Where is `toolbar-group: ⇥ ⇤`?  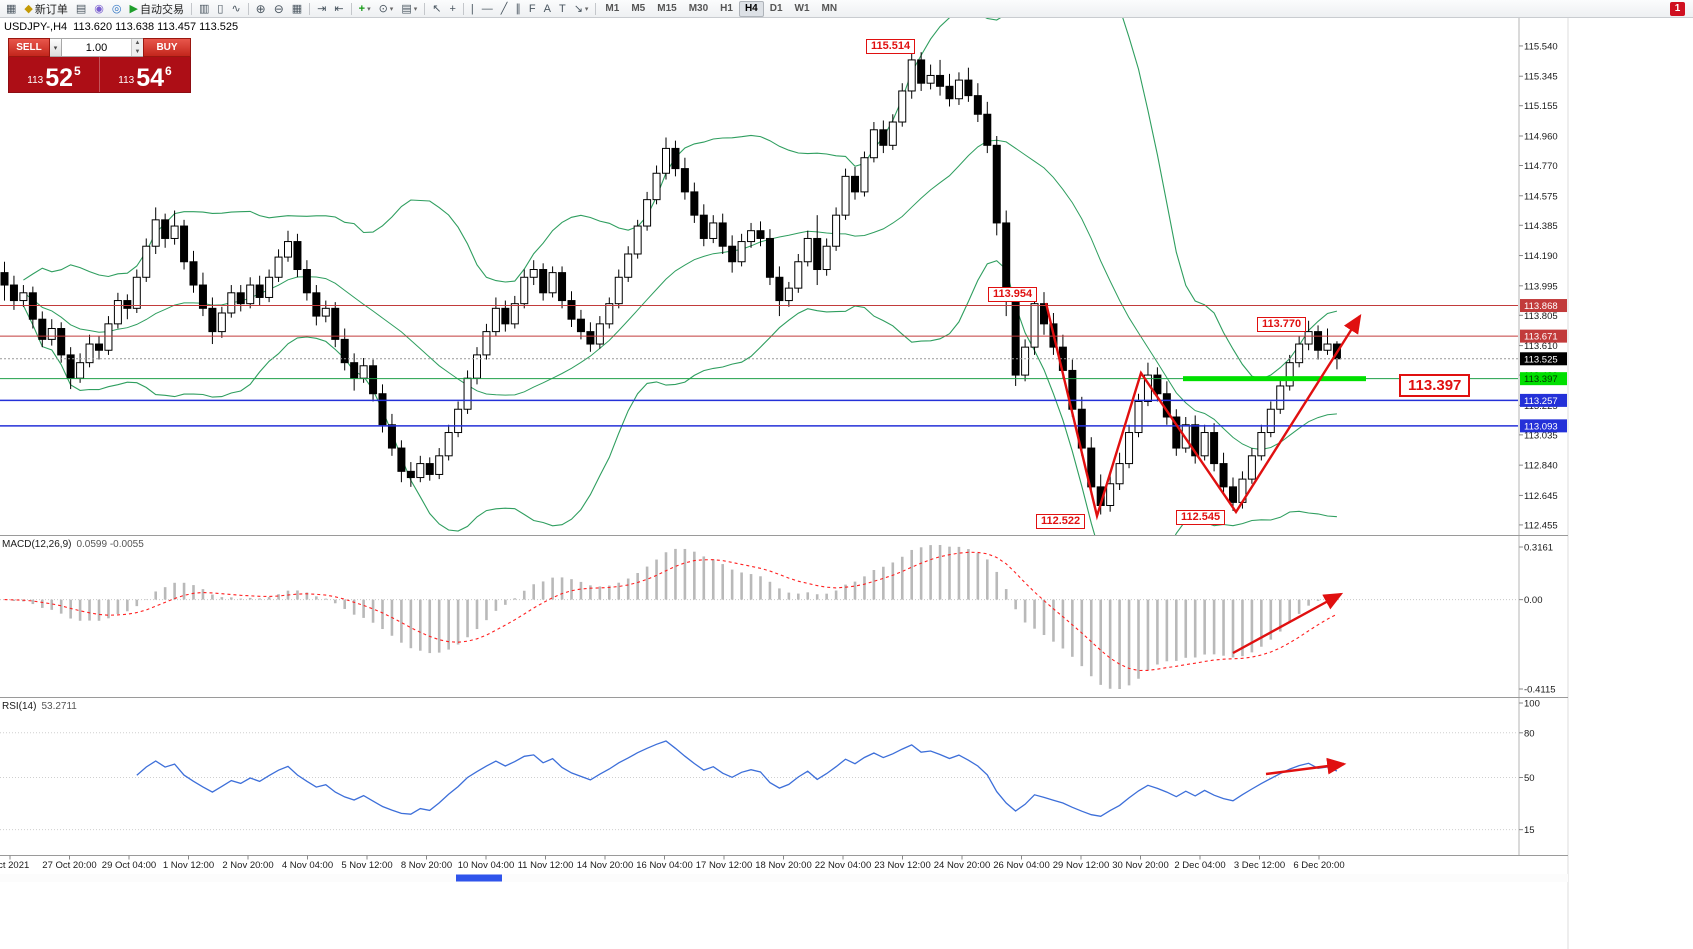 toolbar-group: ⇥ ⇤ is located at coordinates (330, 8).